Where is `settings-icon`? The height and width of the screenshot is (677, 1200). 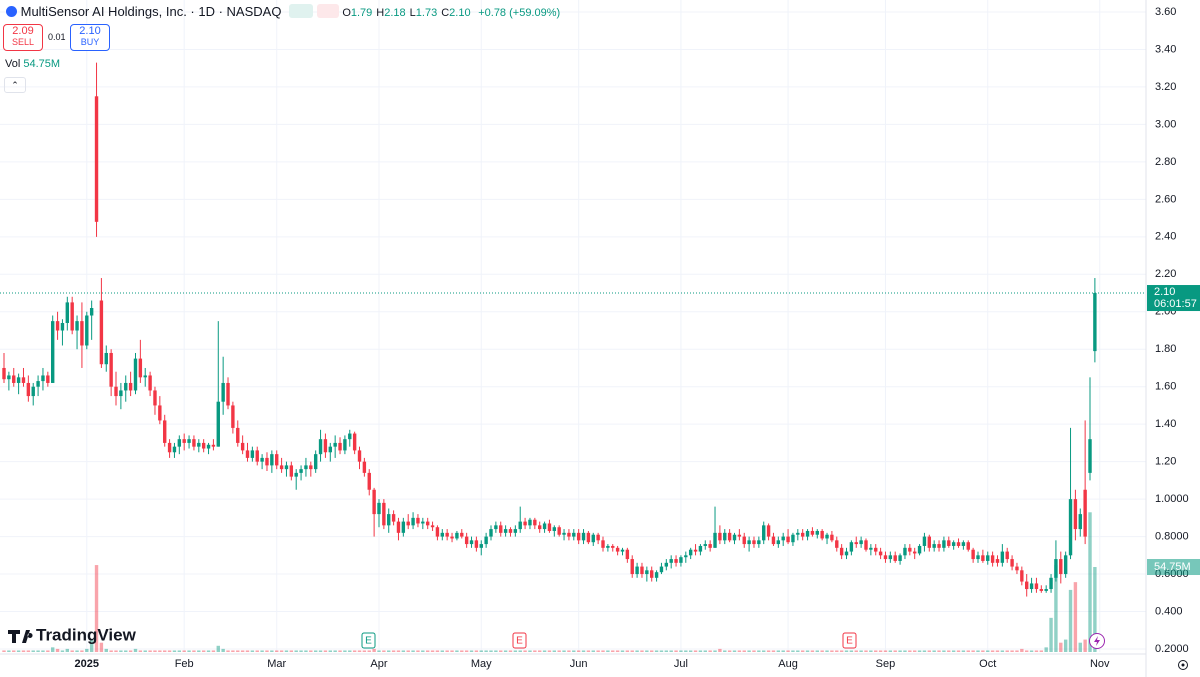 settings-icon is located at coordinates (1183, 665).